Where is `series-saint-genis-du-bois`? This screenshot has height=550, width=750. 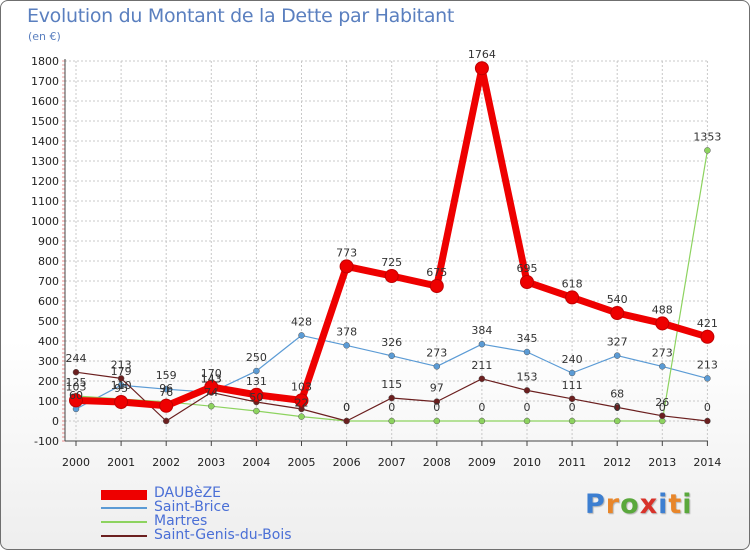 series-saint-genis-du-bois is located at coordinates (391, 396).